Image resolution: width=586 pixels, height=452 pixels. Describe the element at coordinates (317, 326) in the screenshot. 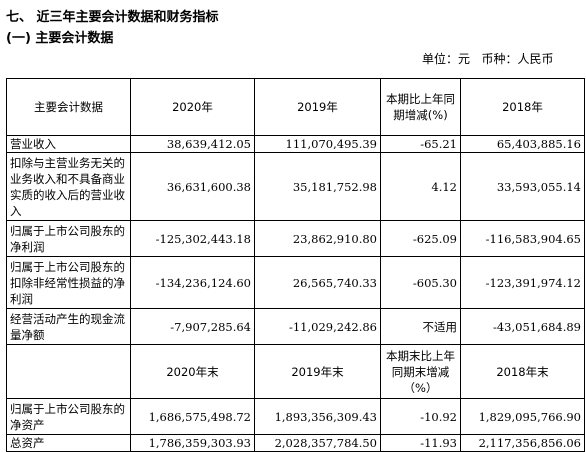

I see `value-2019: -11,029,242.86` at that location.